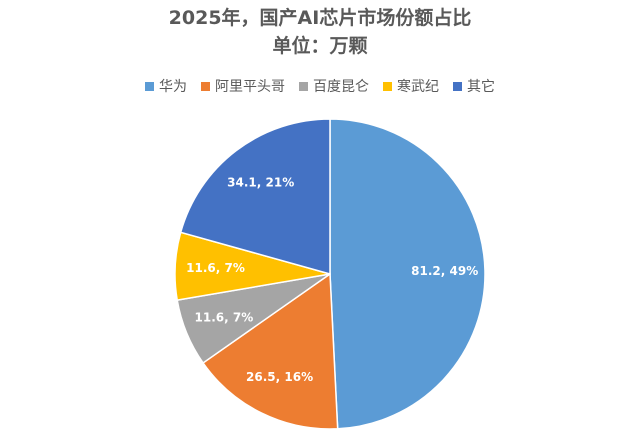 Image resolution: width=640 pixels, height=437 pixels. What do you see at coordinates (418, 87) in the screenshot?
I see `legend-label: 寒武纪` at bounding box center [418, 87].